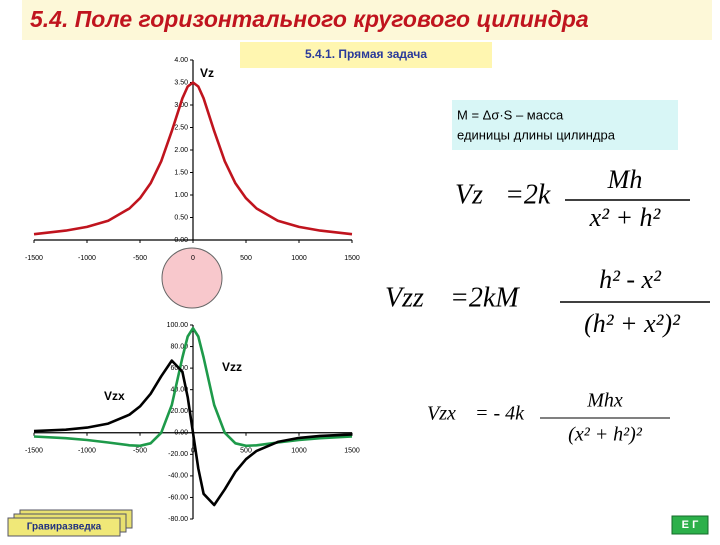  What do you see at coordinates (565, 125) in the screenshot?
I see `note-box` at bounding box center [565, 125].